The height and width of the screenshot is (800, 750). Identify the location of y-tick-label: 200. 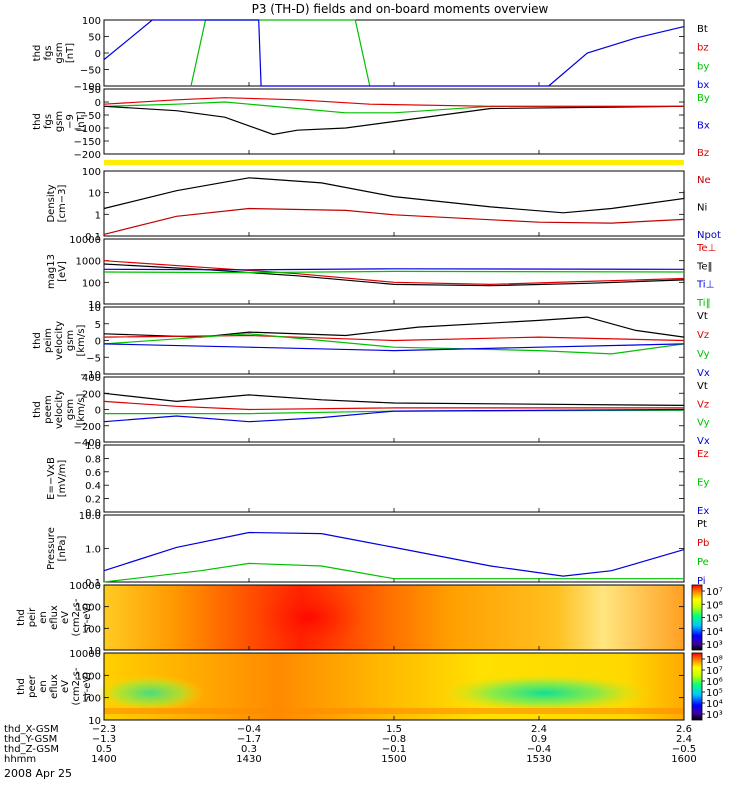
(91, 394).